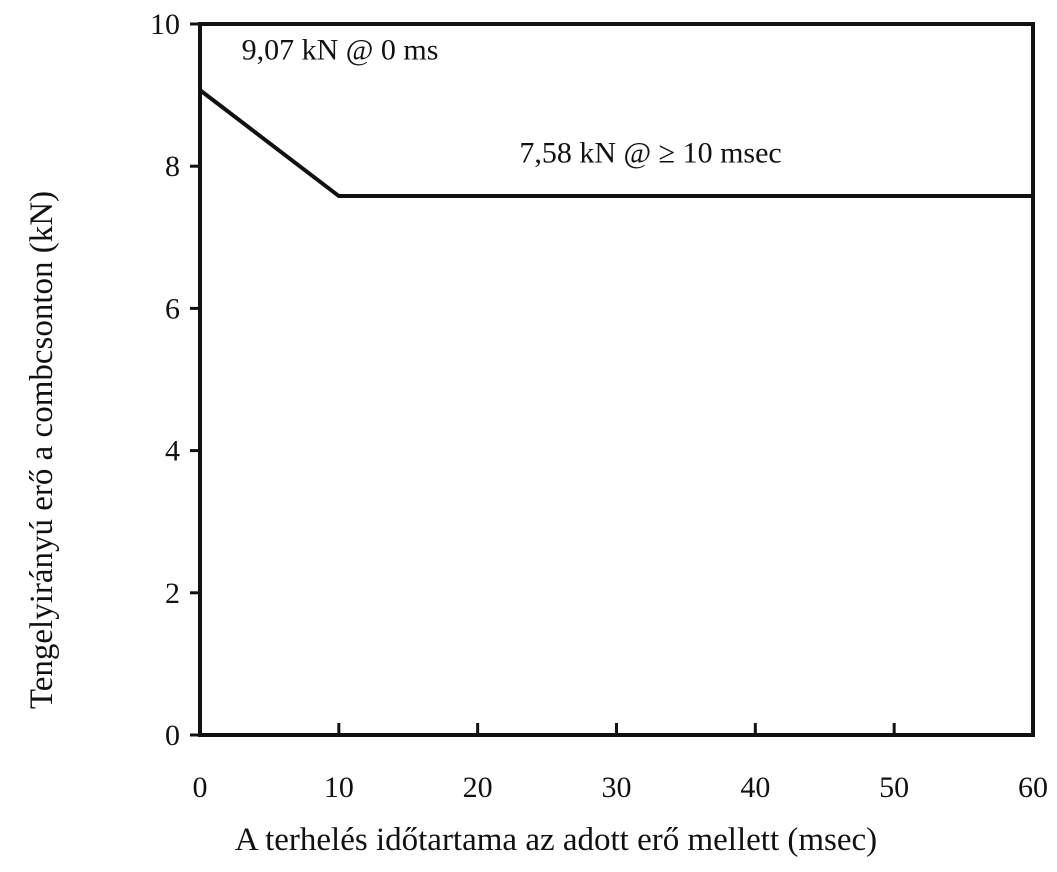  What do you see at coordinates (894, 787) in the screenshot?
I see `x-tick-label: 50` at bounding box center [894, 787].